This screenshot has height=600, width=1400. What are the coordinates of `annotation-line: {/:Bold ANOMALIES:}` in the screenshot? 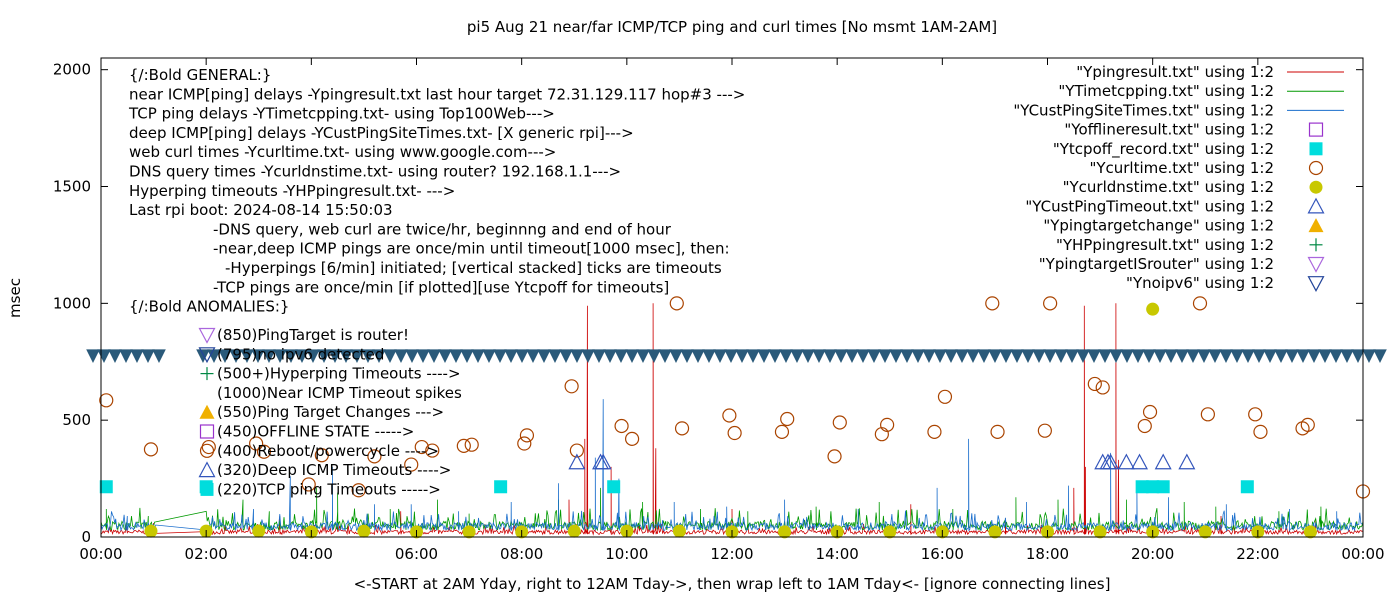 It's located at (209, 307).